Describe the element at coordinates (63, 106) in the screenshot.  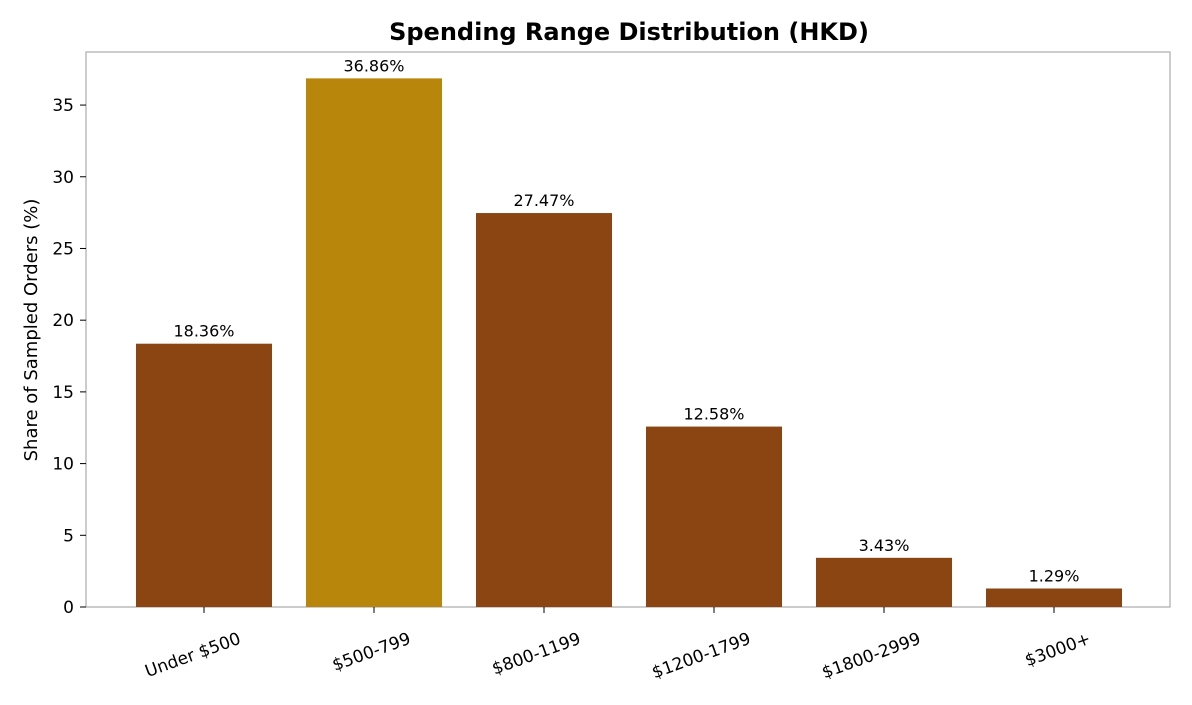
I see `y-tick-label: 35` at that location.